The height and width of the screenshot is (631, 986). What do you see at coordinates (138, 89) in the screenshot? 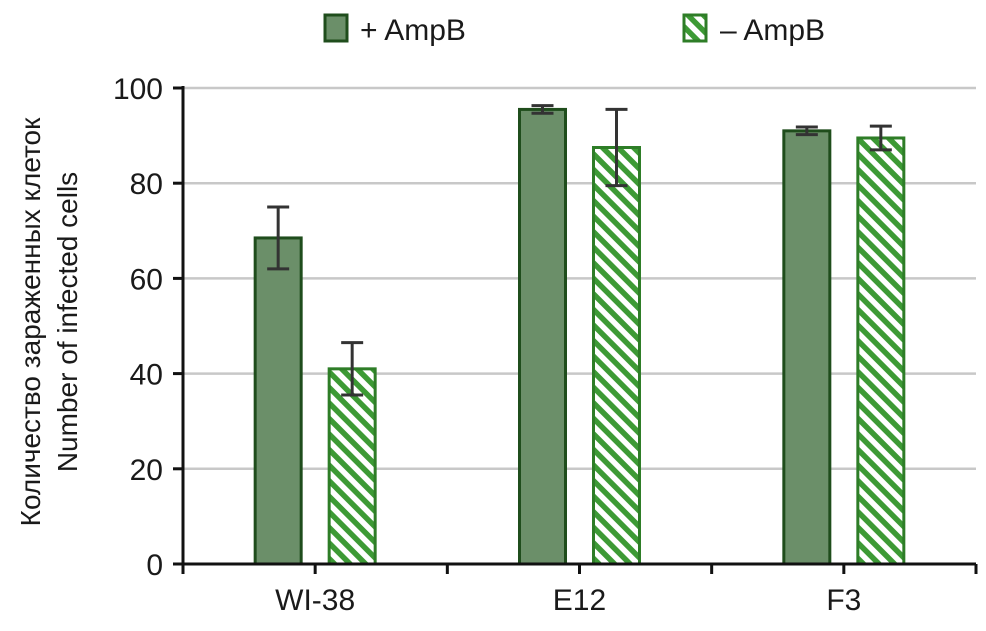
I see `y-tick-label-100: 100` at bounding box center [138, 89].